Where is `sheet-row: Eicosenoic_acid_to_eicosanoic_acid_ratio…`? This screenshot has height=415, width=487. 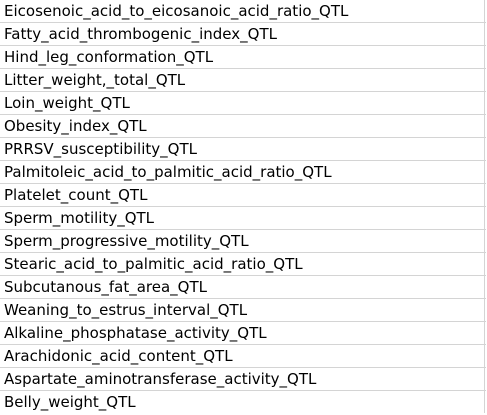 sheet-row: Eicosenoic_acid_to_eicosanoic_acid_ratio… is located at coordinates (243, 11).